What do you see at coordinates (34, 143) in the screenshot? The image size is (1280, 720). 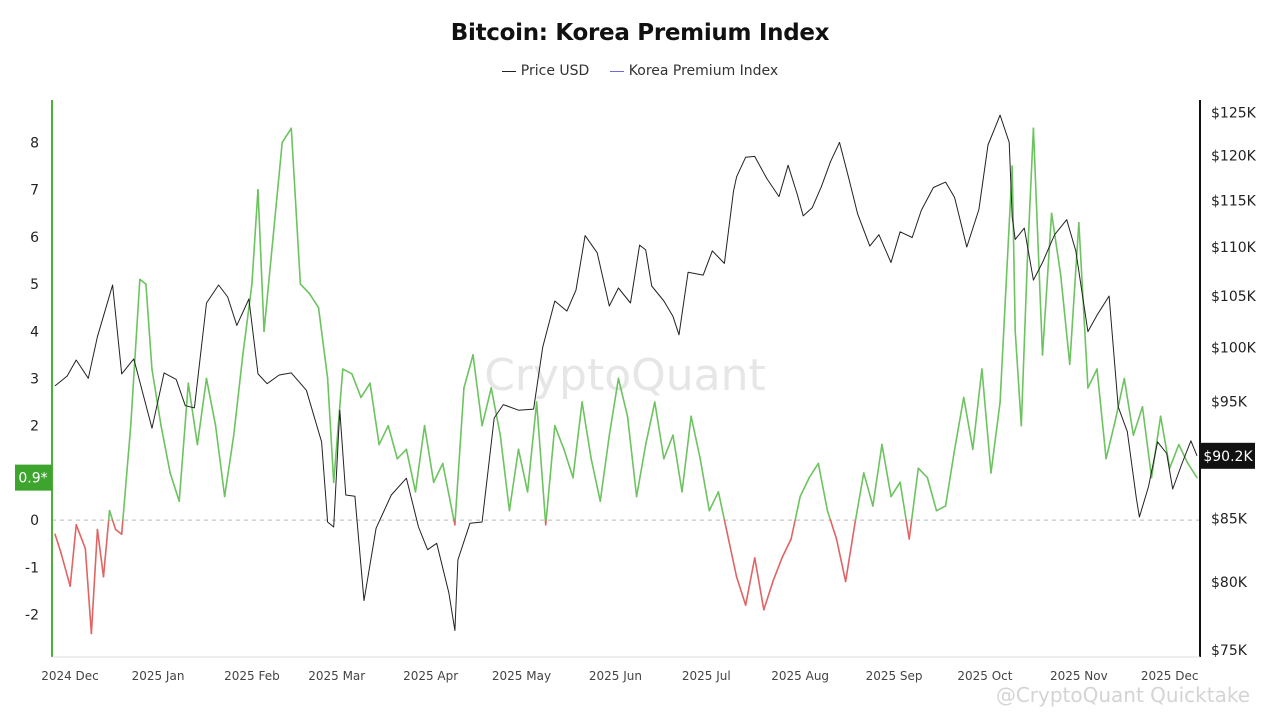 I see `left-tick-label: 8` at bounding box center [34, 143].